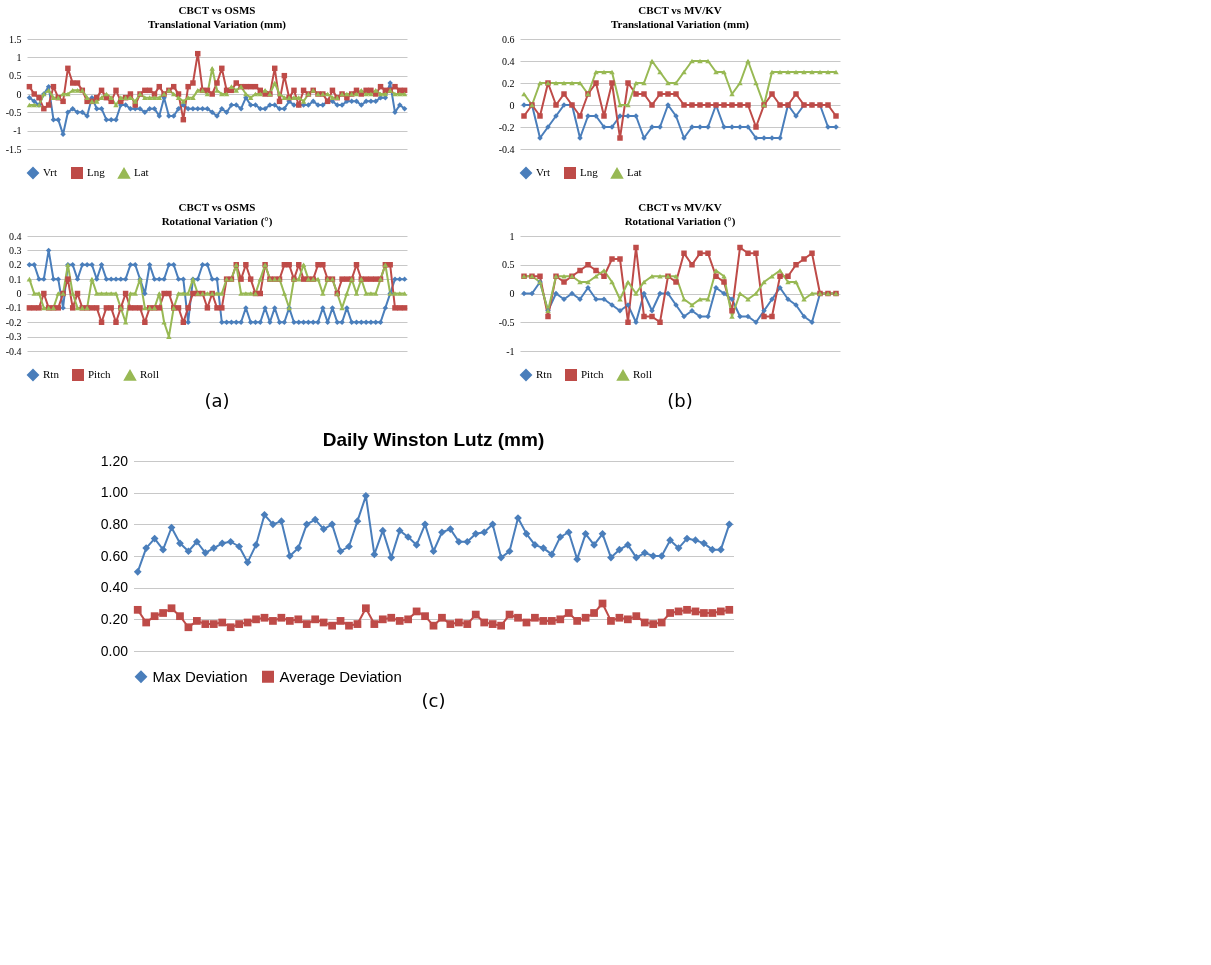 The width and height of the screenshot is (1211, 965). I want to click on y-tick-label: 0.80, so click(114, 523).